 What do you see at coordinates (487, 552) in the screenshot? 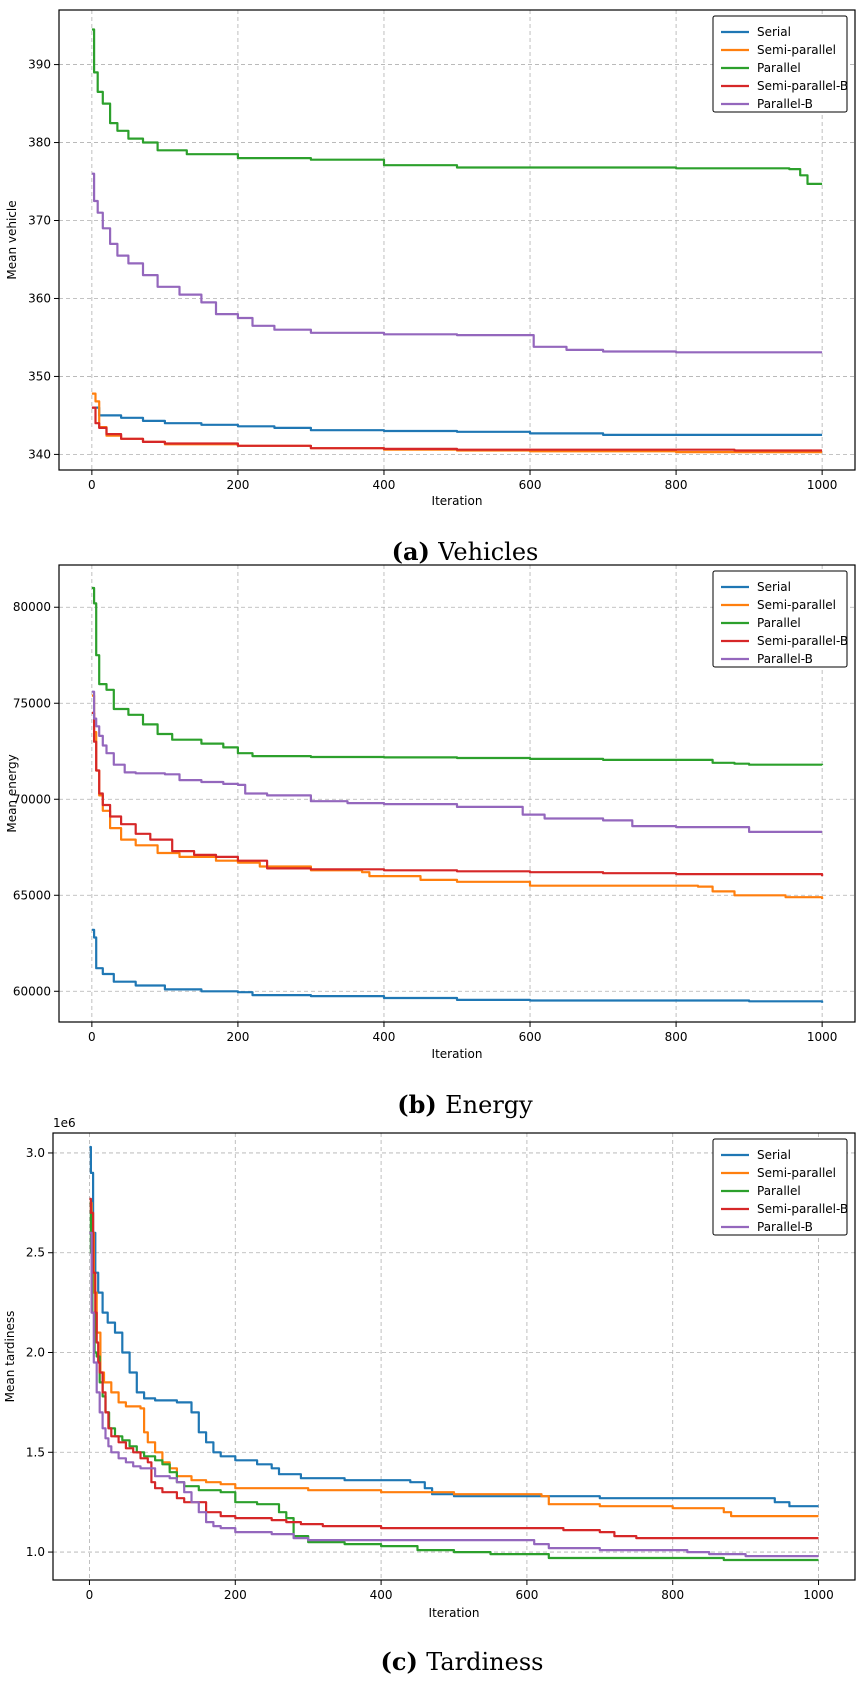
I see `caption-text: Vehicles` at bounding box center [487, 552].